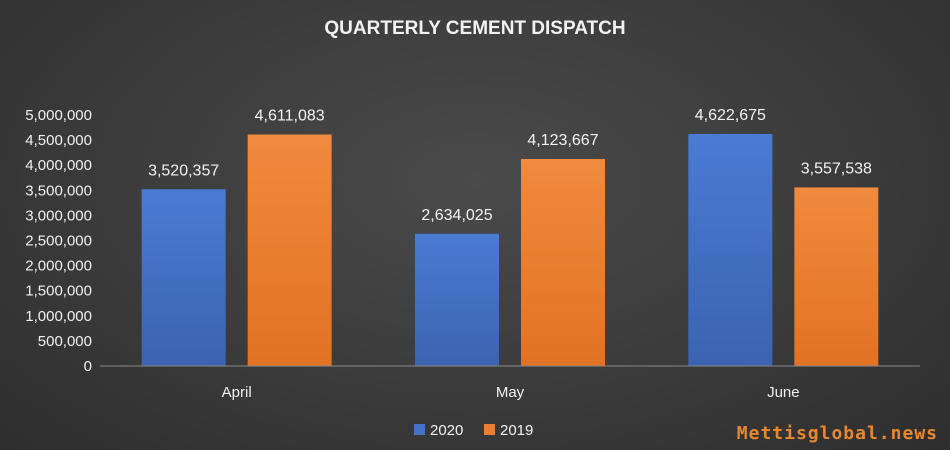 The image size is (950, 450). What do you see at coordinates (58, 291) in the screenshot?
I see `y-tick-label: 1,500,000` at bounding box center [58, 291].